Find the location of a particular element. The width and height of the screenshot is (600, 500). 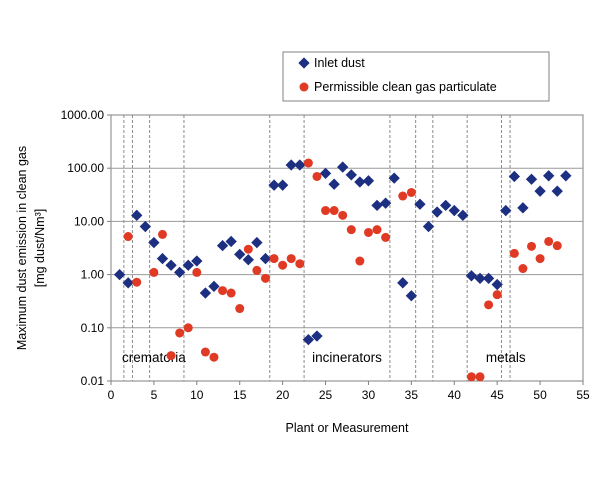

y-tick-label: 0.01 is located at coordinates (93, 381).